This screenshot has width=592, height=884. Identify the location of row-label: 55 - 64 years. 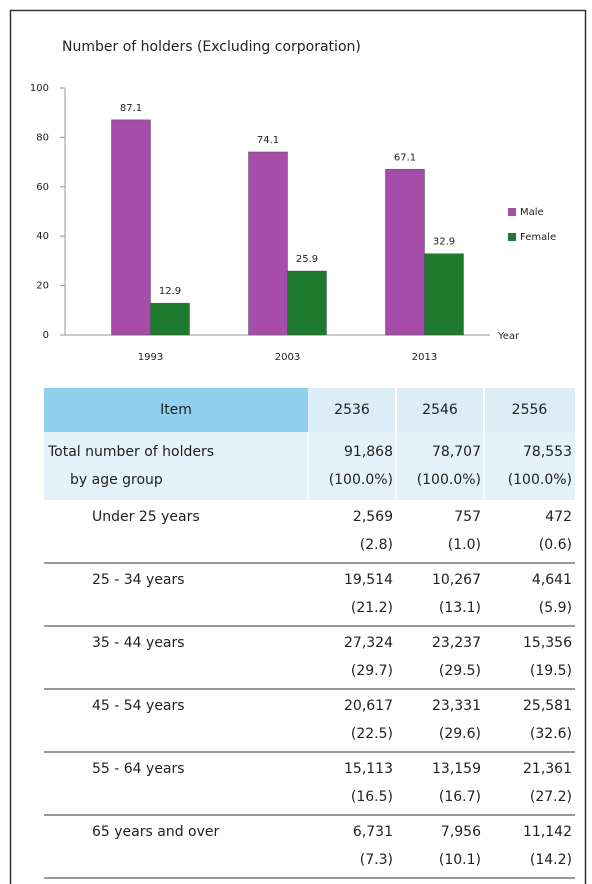
(138, 769).